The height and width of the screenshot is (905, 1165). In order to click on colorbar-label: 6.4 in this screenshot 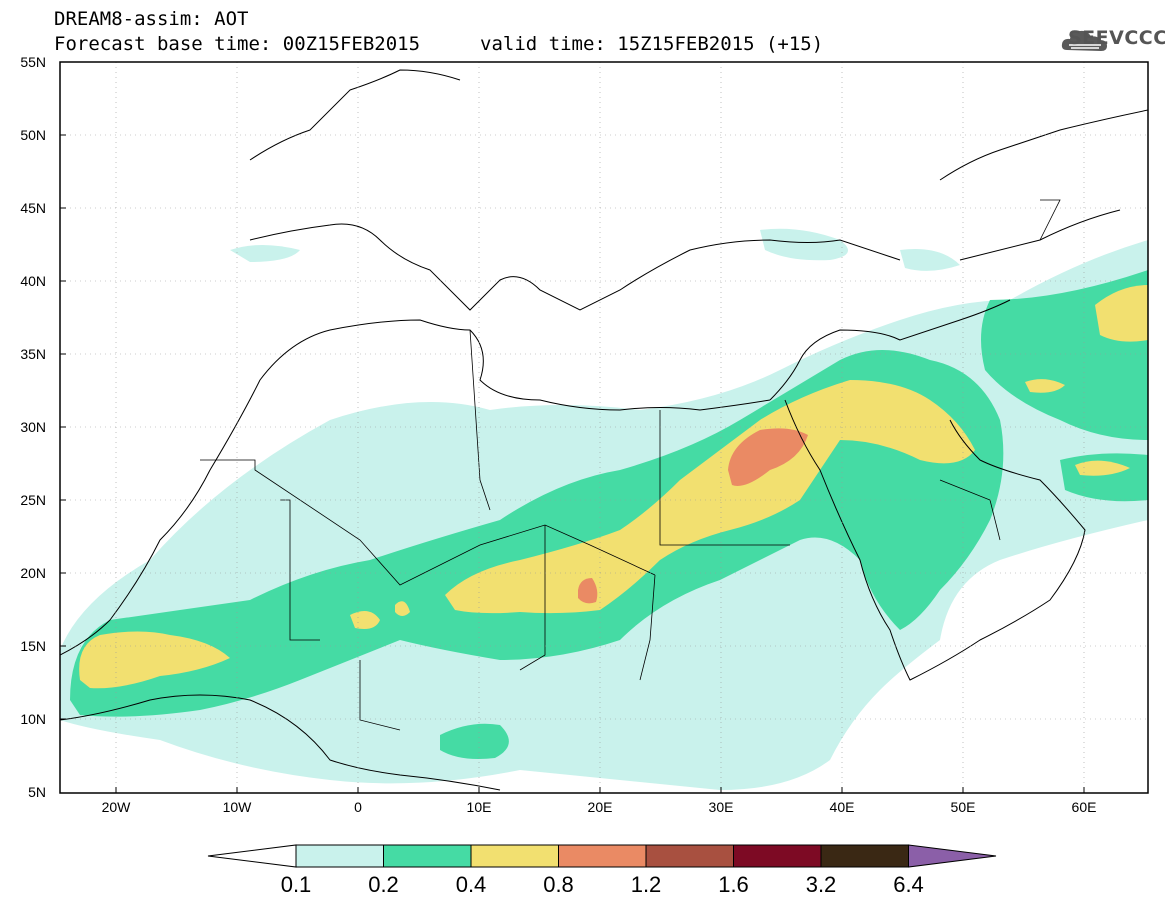, I will do `click(908, 884)`.